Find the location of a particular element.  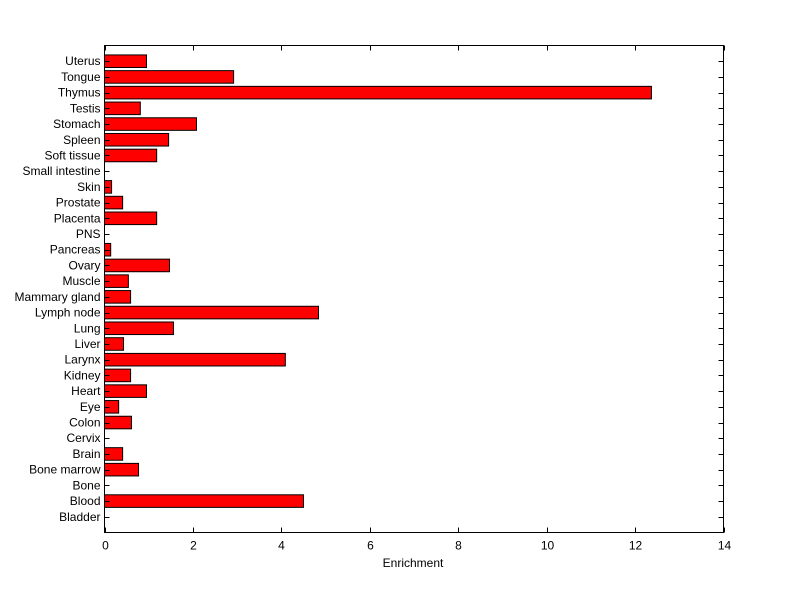

x-tick-label: 14 is located at coordinates (725, 546).